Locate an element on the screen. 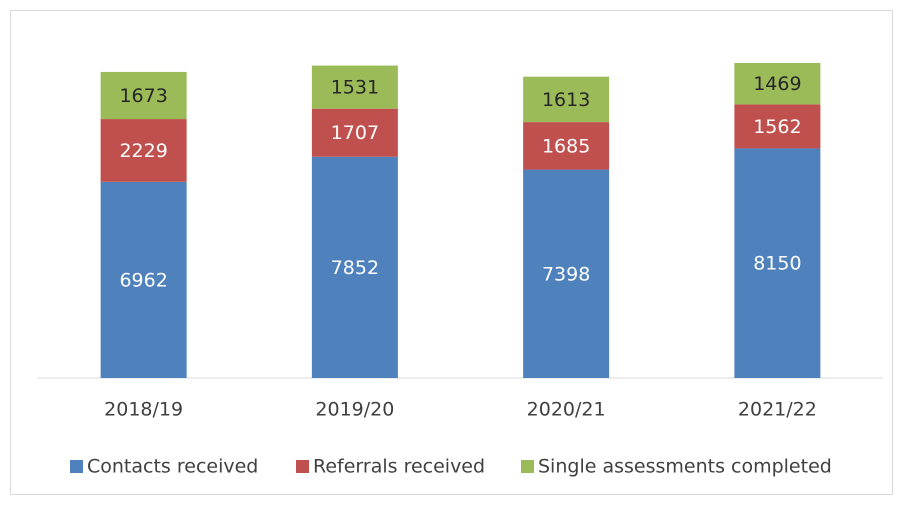  data-label: 1673 is located at coordinates (143, 96).